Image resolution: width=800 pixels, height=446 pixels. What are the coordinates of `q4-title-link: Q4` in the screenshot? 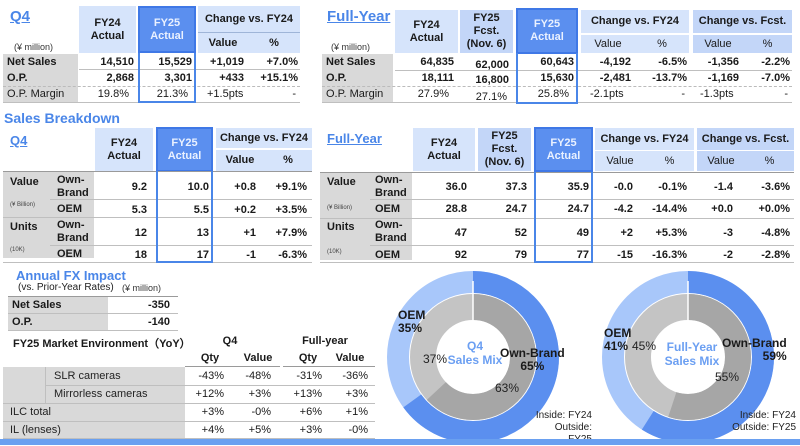 It's located at (20, 16).